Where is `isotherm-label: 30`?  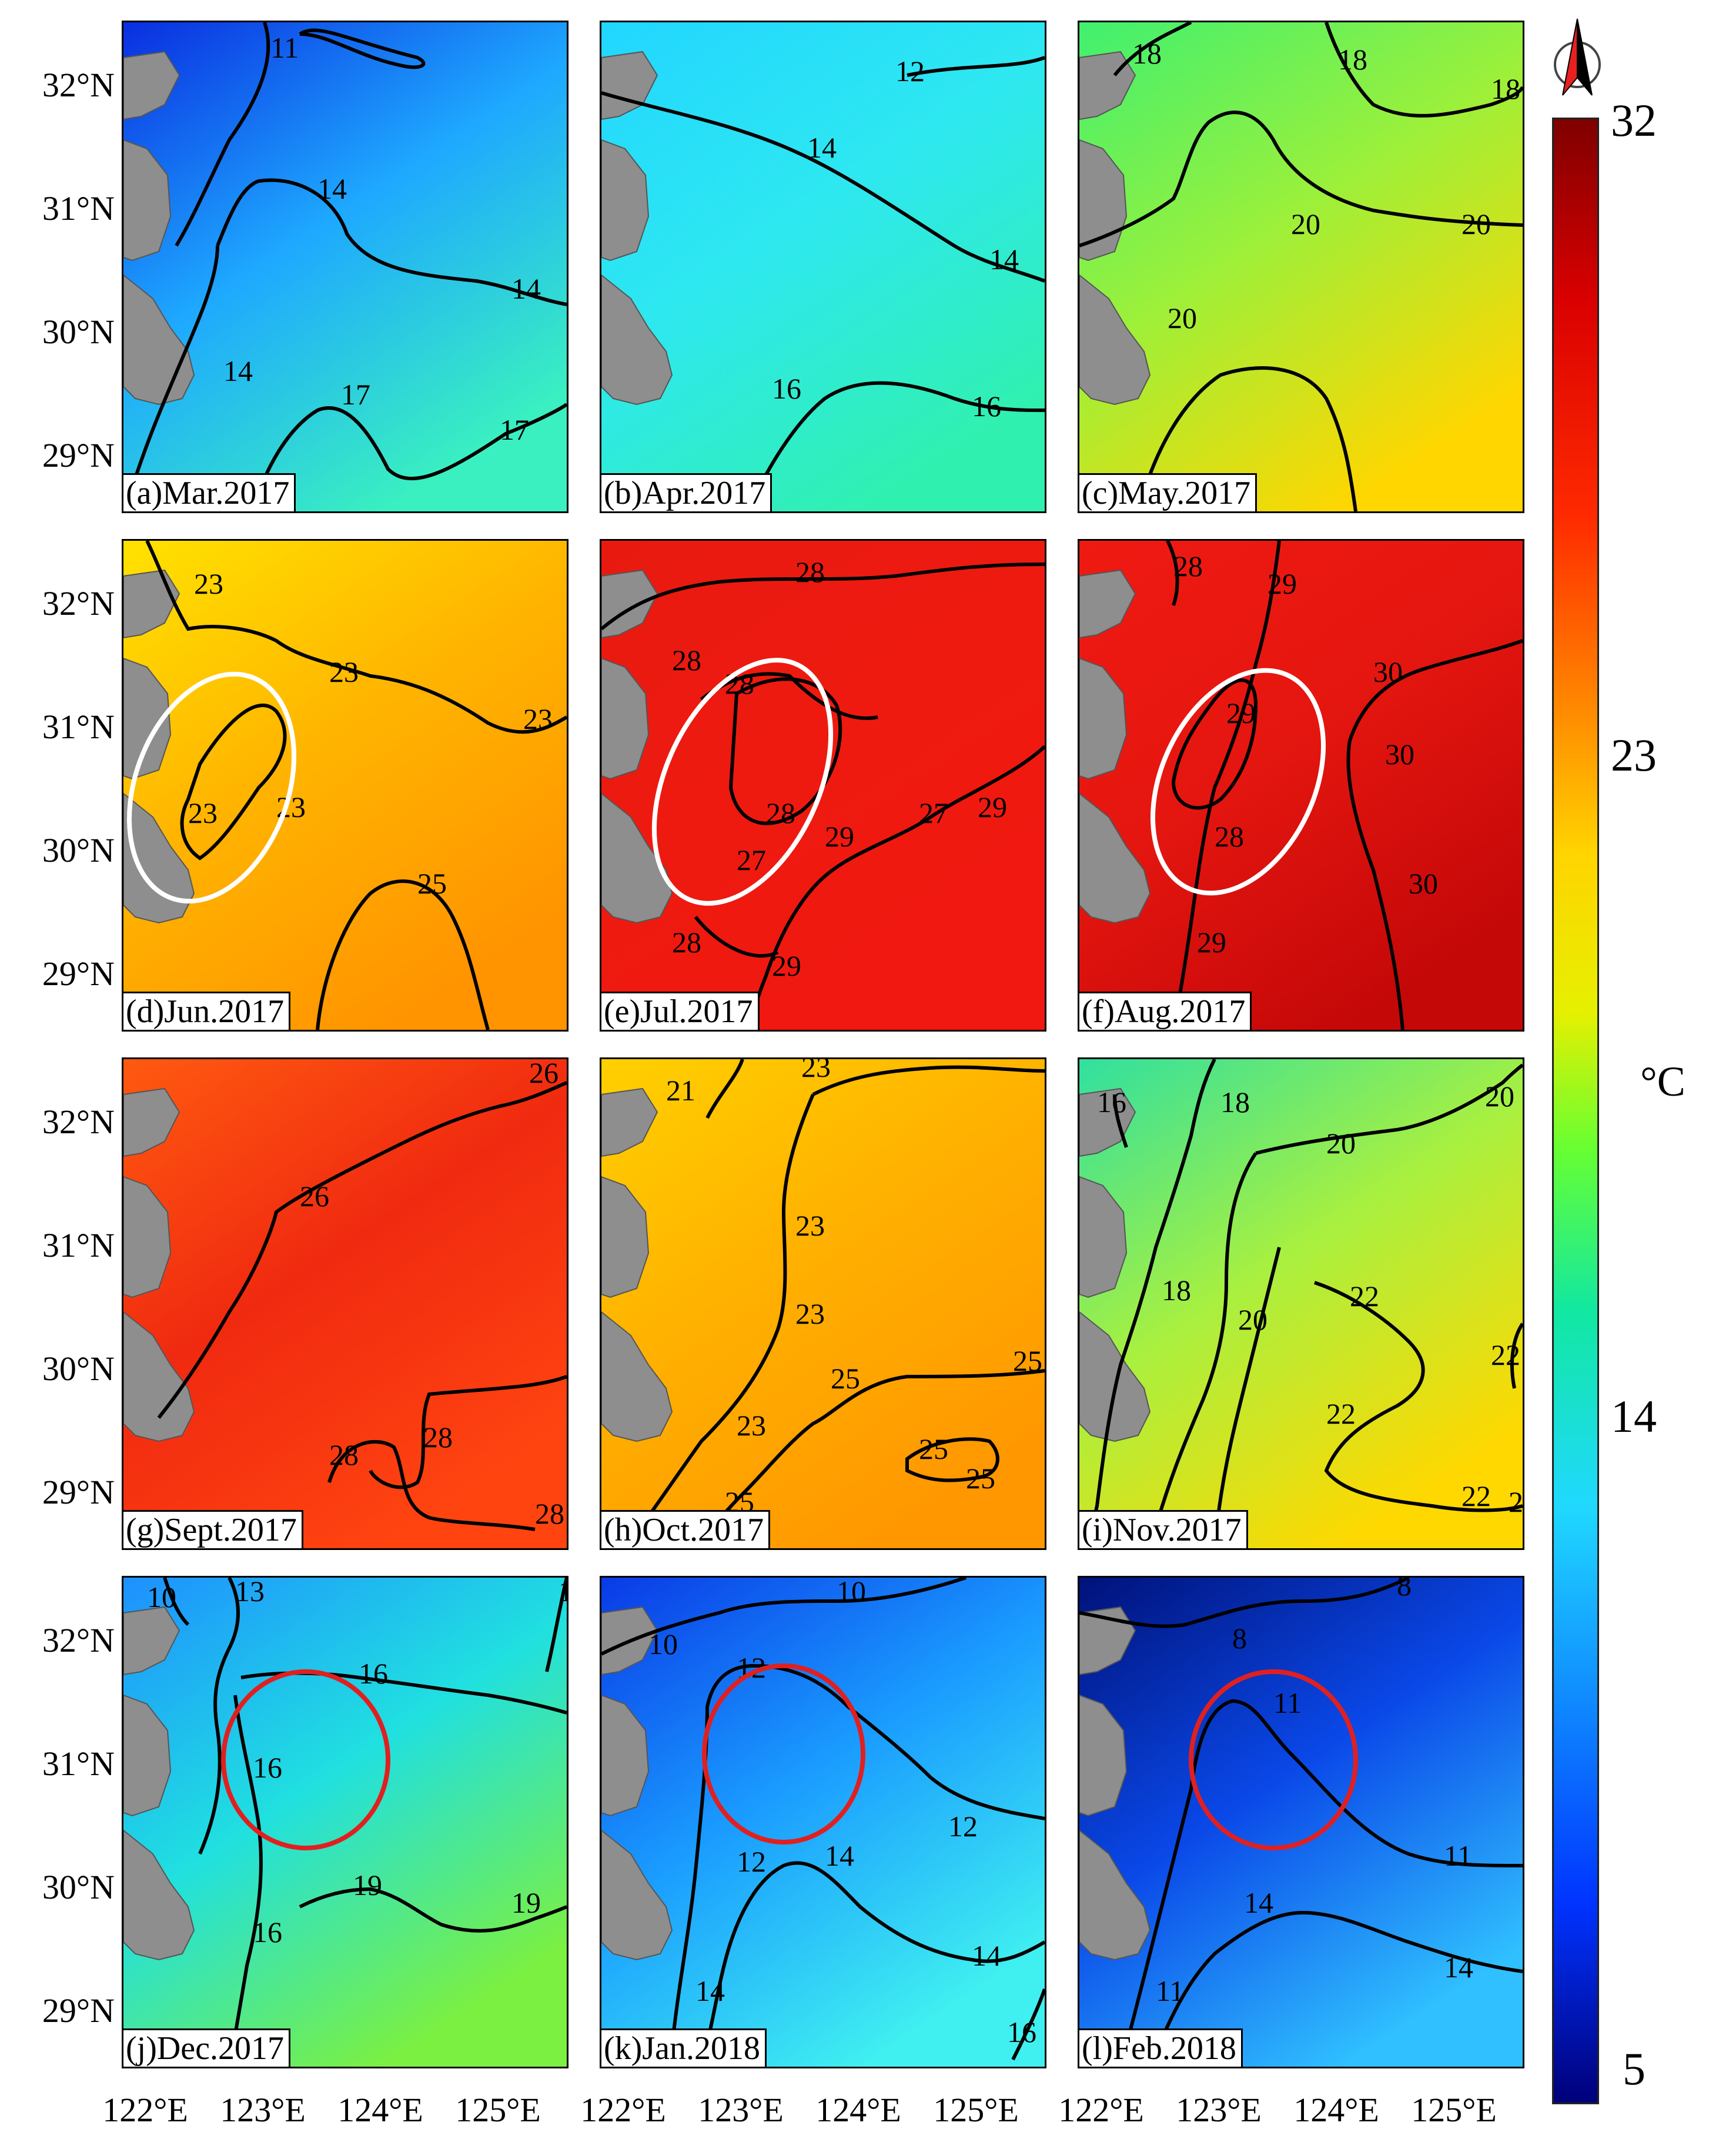 isotherm-label: 30 is located at coordinates (1388, 671).